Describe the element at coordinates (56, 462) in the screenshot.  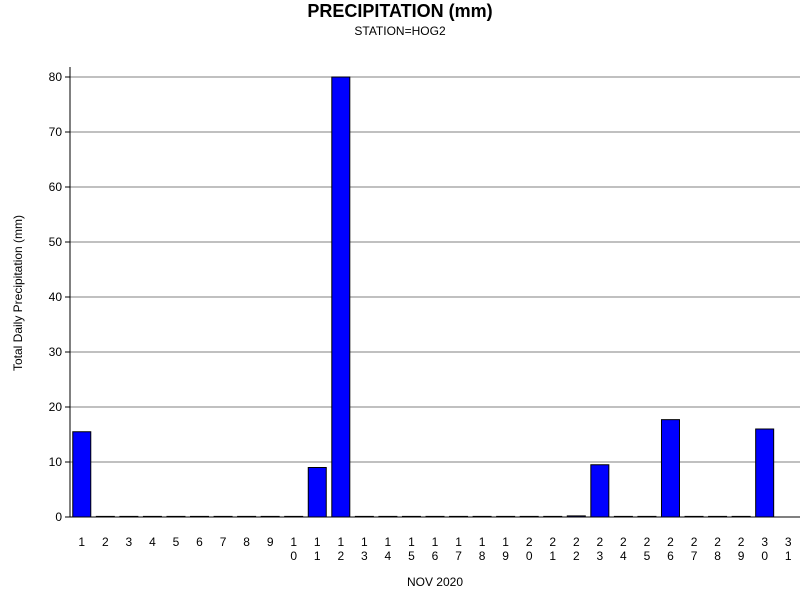
I see `y-tick-label-10: 10` at that location.